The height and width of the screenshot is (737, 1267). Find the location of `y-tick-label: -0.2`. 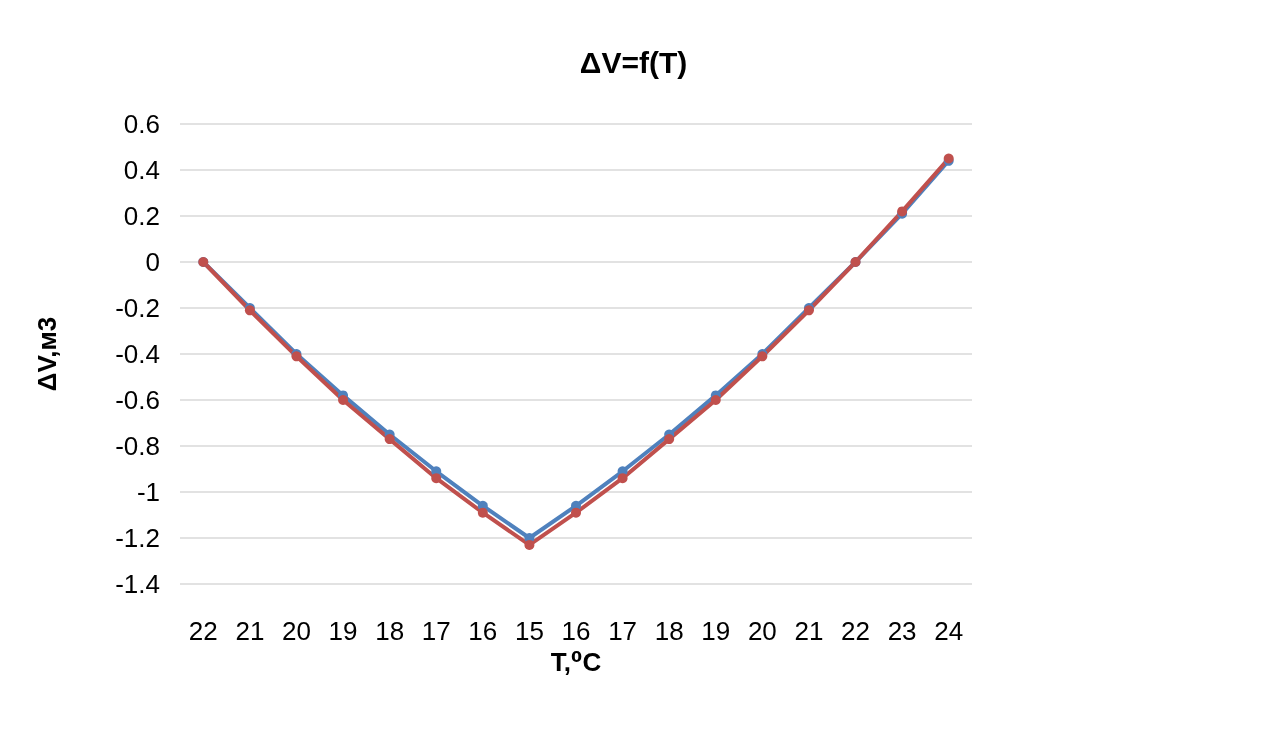

y-tick-label: -0.2 is located at coordinates (137, 308).